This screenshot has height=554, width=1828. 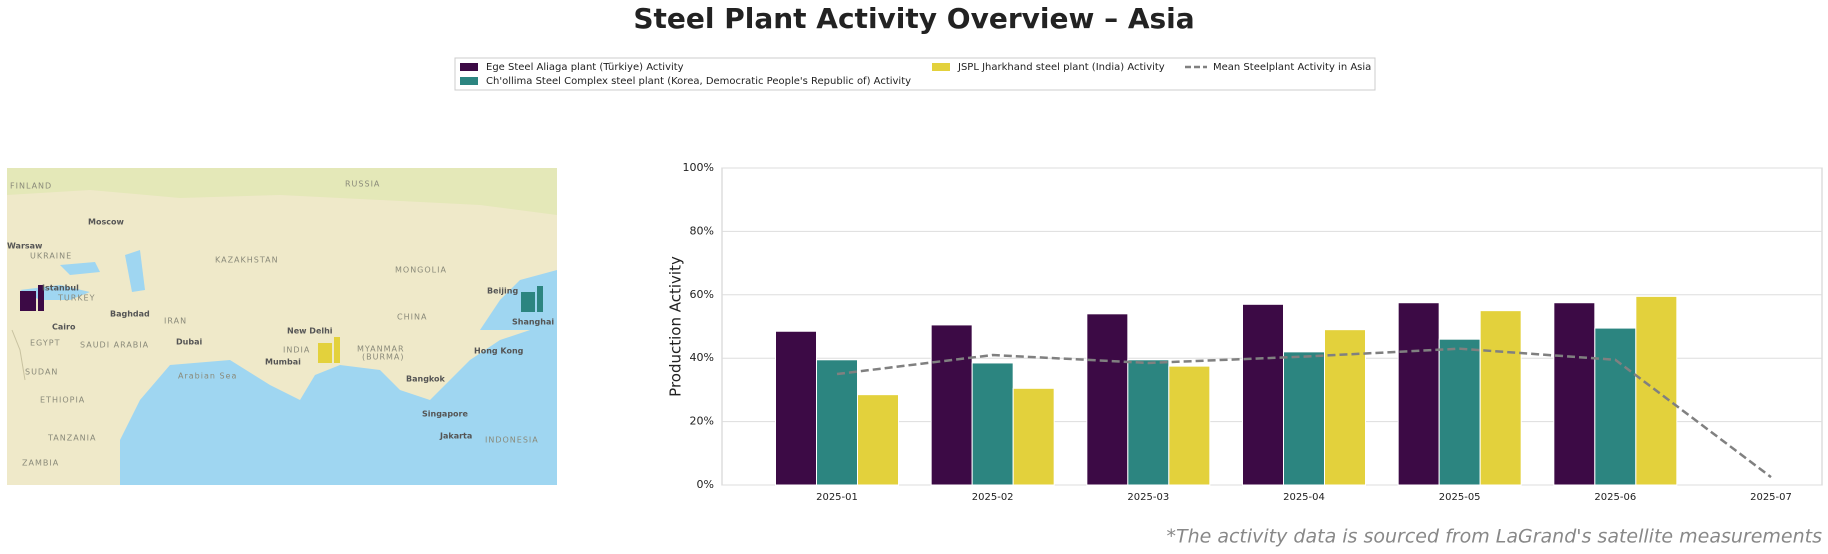 What do you see at coordinates (455, 436) in the screenshot?
I see `map-label: Jakarta` at bounding box center [455, 436].